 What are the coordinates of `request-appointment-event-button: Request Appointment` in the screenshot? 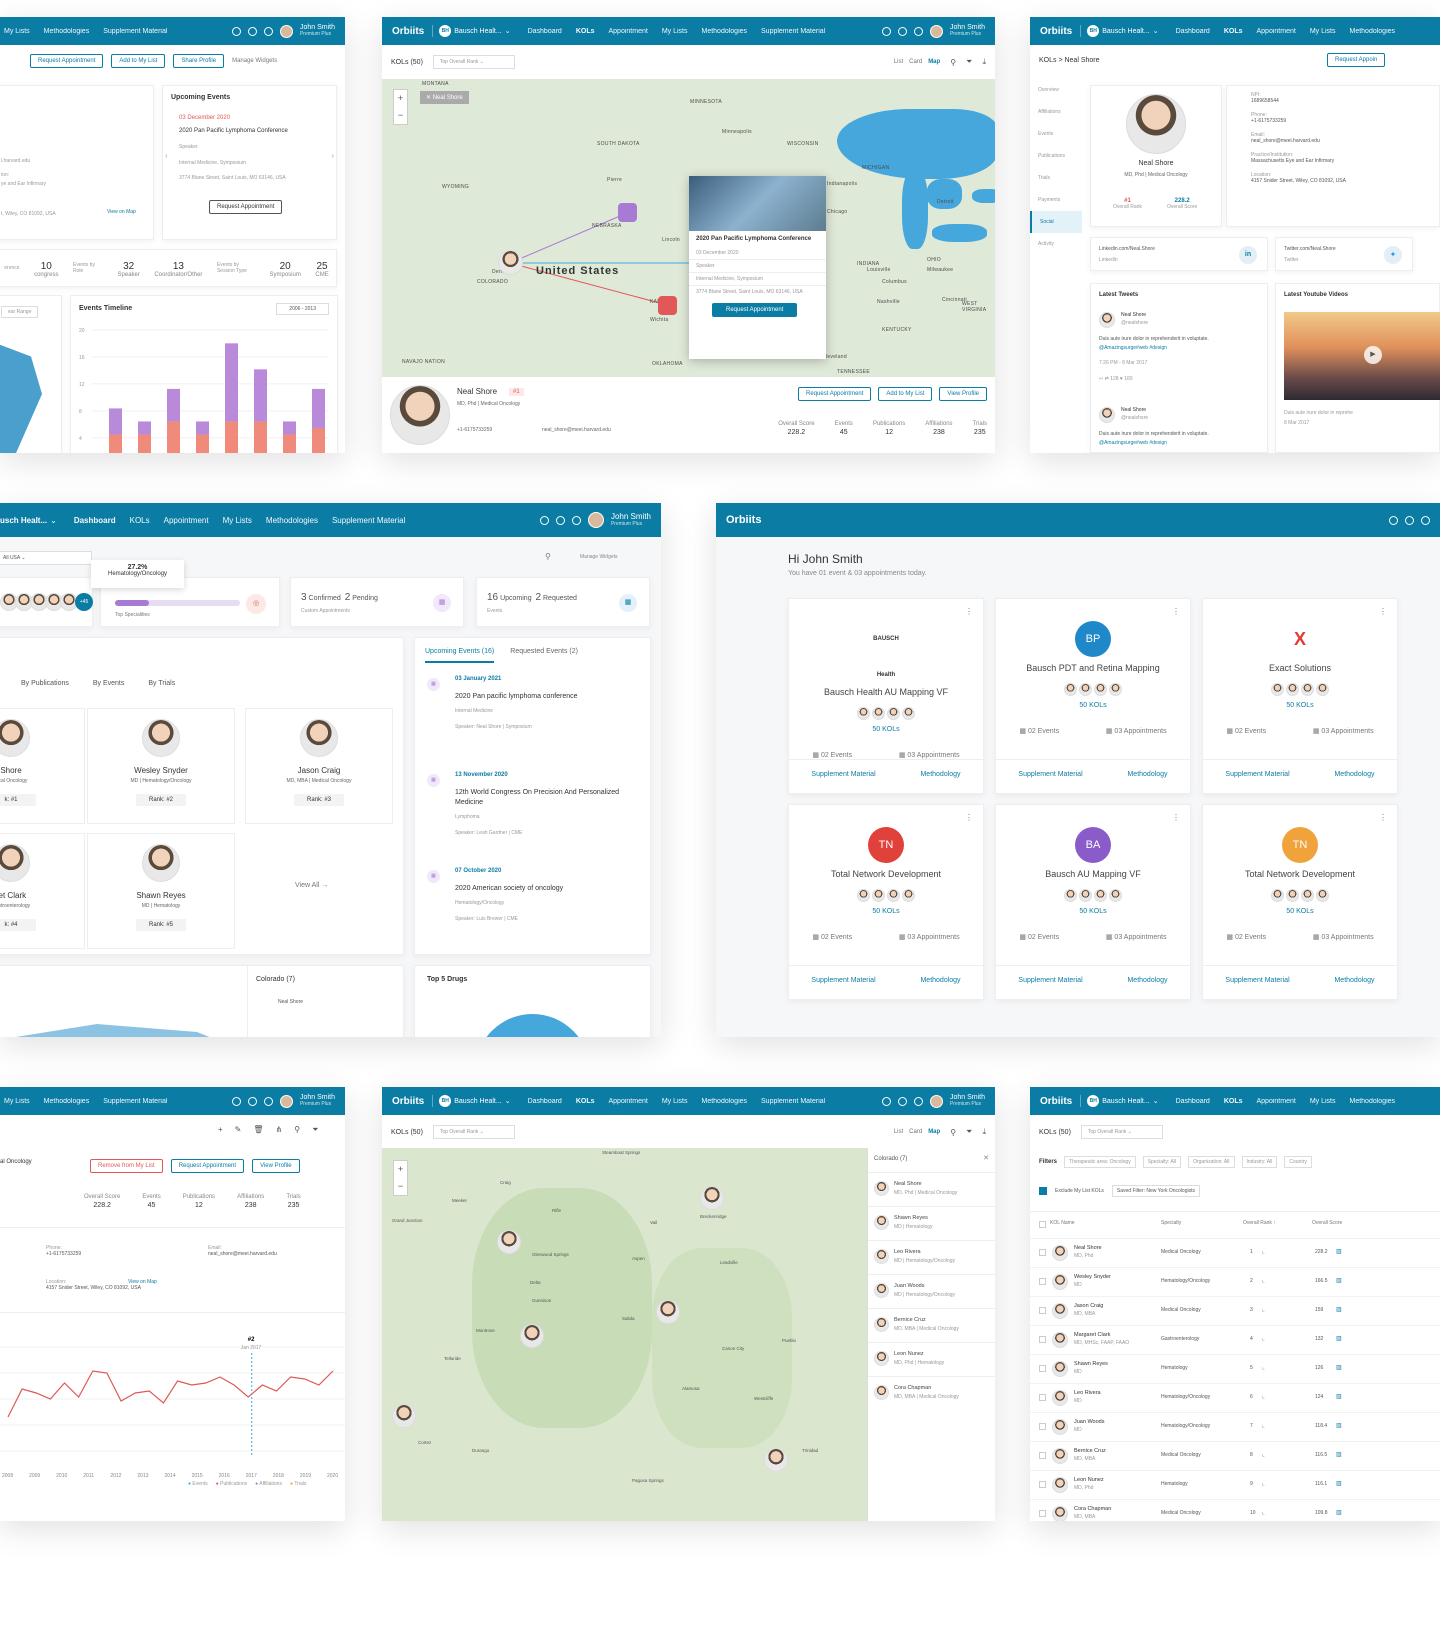 It's located at (246, 207).